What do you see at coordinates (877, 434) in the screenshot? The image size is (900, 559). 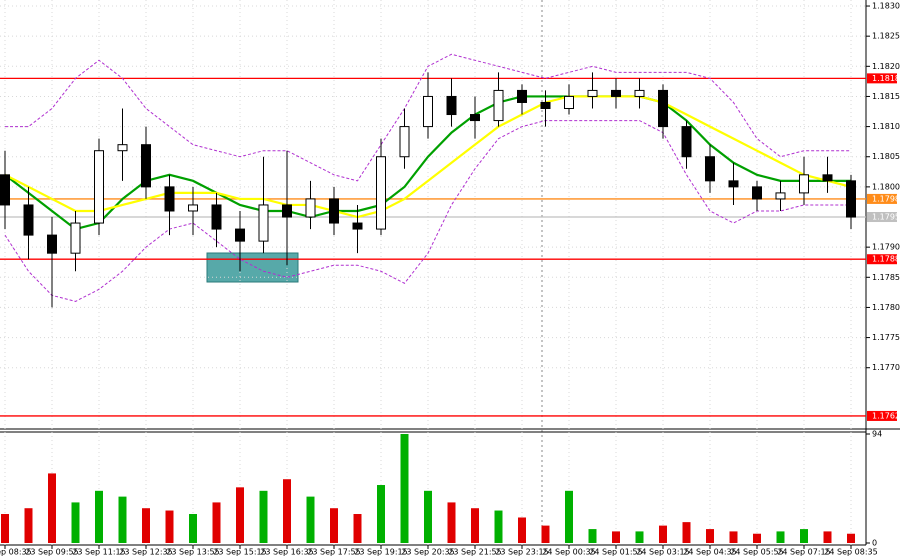 I see `volume-tick-label: 94` at bounding box center [877, 434].